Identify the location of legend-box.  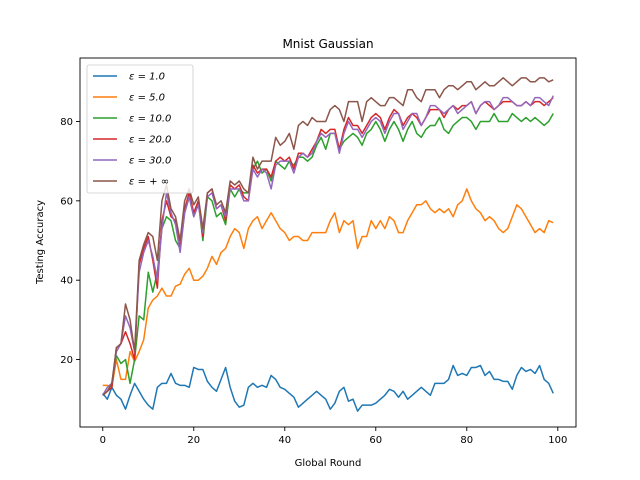
(140, 129).